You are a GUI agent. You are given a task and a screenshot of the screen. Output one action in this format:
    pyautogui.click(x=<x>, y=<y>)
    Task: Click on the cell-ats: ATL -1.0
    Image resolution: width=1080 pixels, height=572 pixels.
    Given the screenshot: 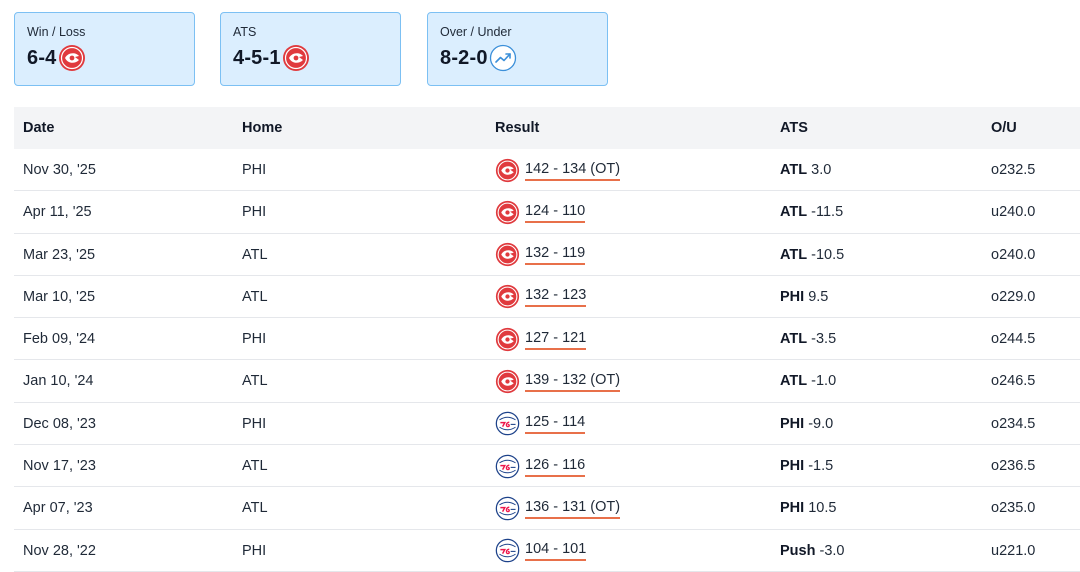 What is the action you would take?
    pyautogui.click(x=808, y=381)
    